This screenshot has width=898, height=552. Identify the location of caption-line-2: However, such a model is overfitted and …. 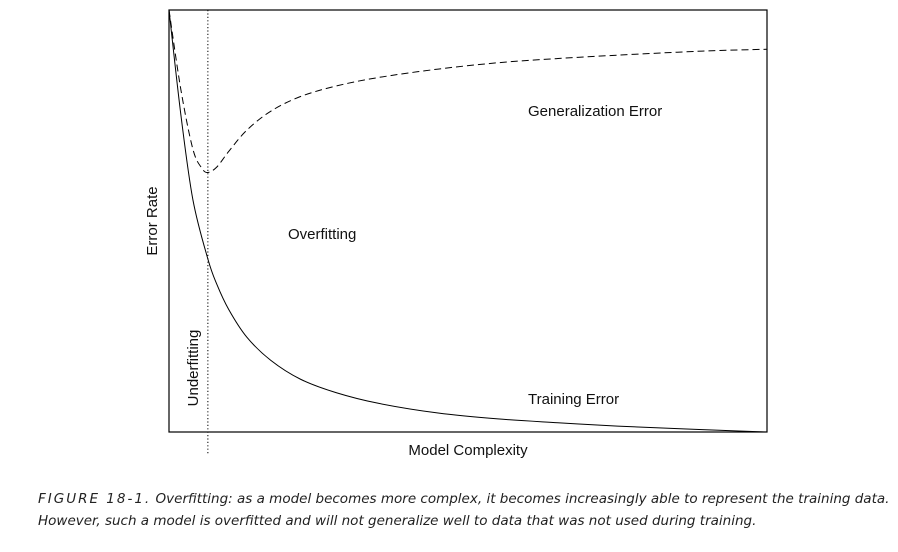
(397, 521).